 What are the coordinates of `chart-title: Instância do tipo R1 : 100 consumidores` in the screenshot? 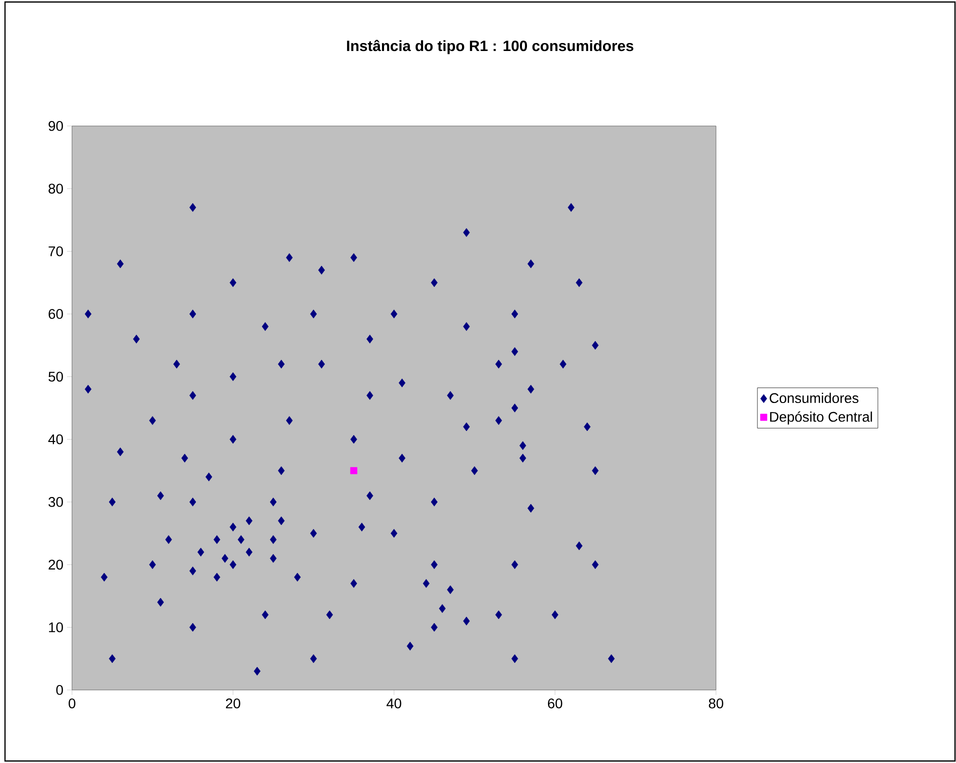 It's located at (490, 47).